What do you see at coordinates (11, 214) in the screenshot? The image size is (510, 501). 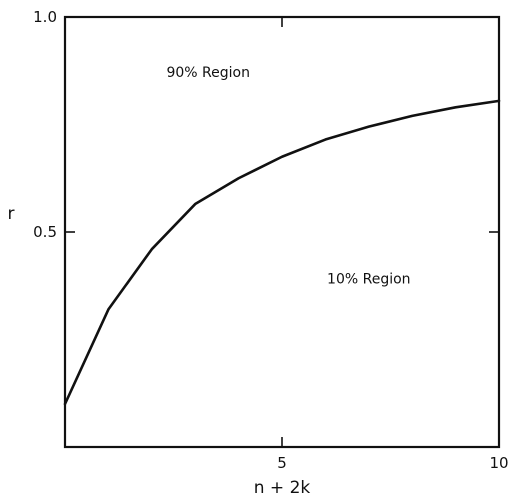 I see `y-axis-label: r` at bounding box center [11, 214].